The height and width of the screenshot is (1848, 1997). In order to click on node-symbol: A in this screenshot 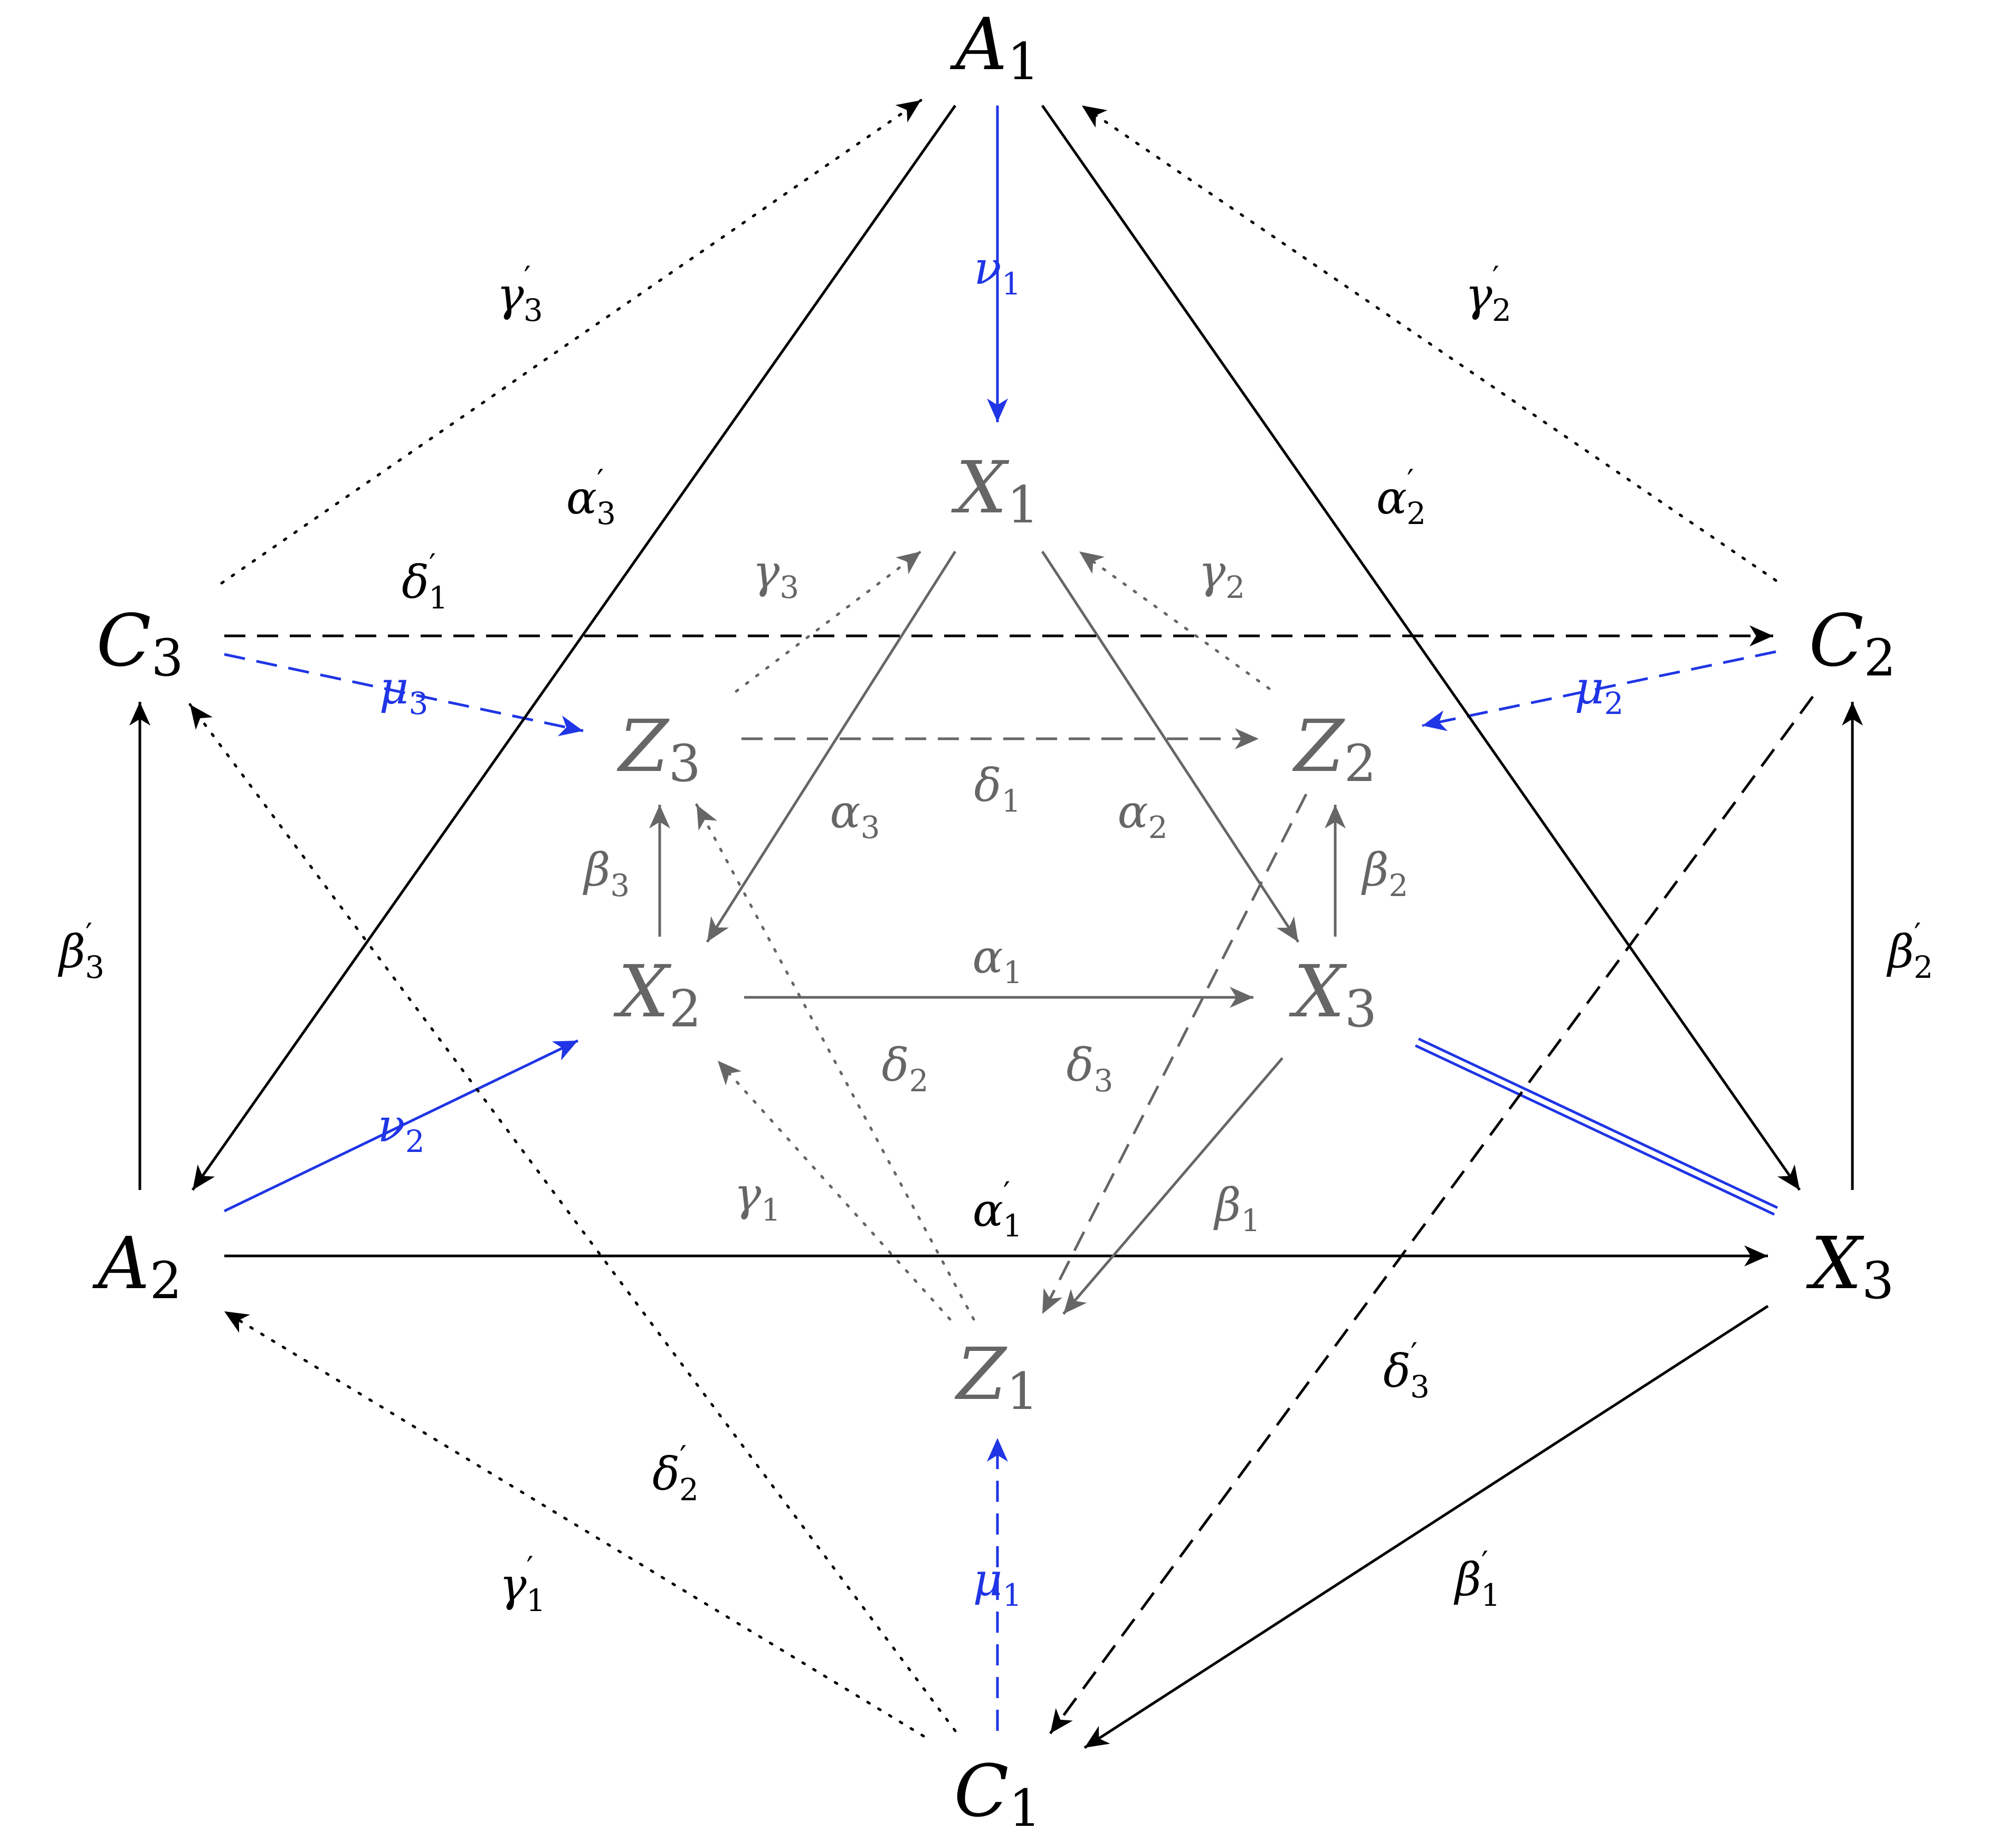, I will do `click(978, 45)`.